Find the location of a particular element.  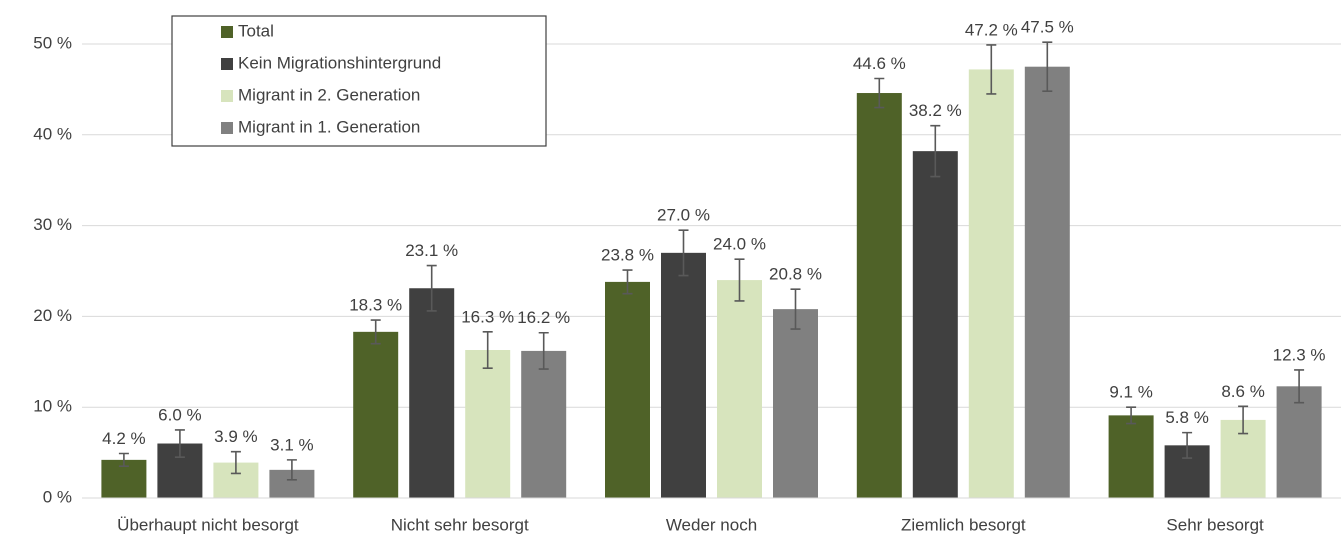

data-label: 23.1 % is located at coordinates (431, 250).